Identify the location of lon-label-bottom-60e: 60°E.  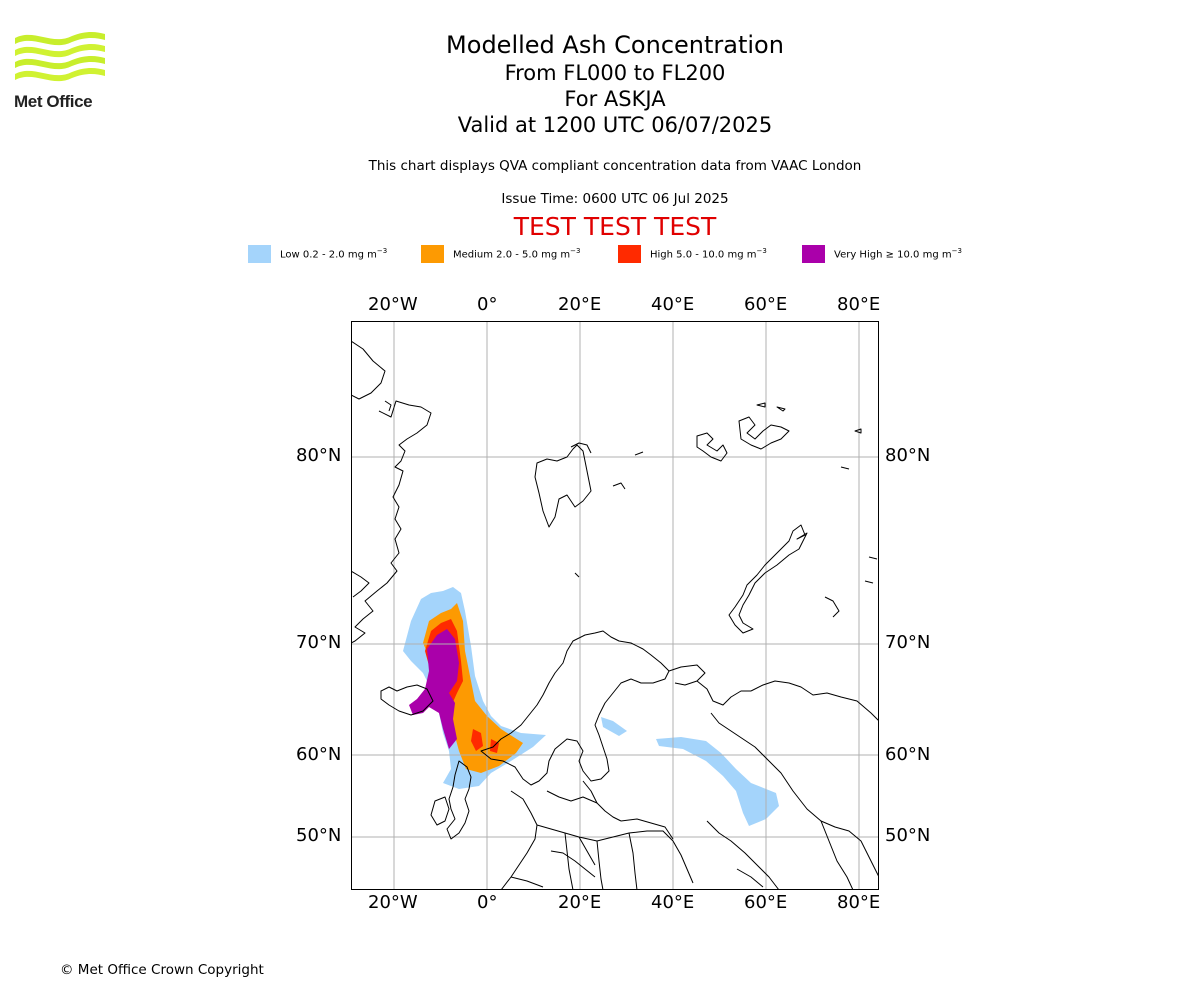
(766, 902).